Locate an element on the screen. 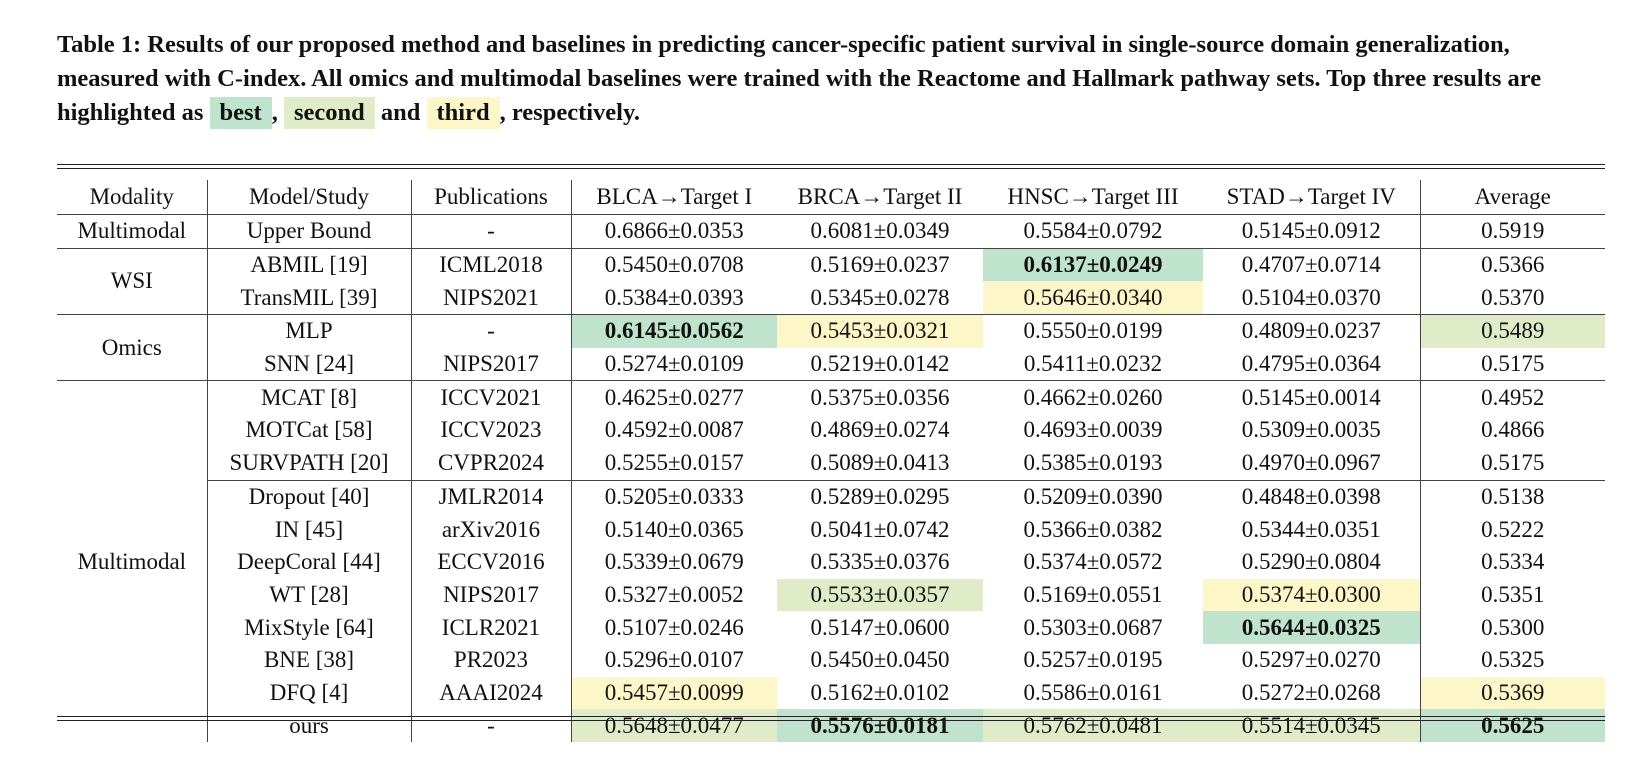  value-cell-second: 0.5648±0.0477 is located at coordinates (673, 725).